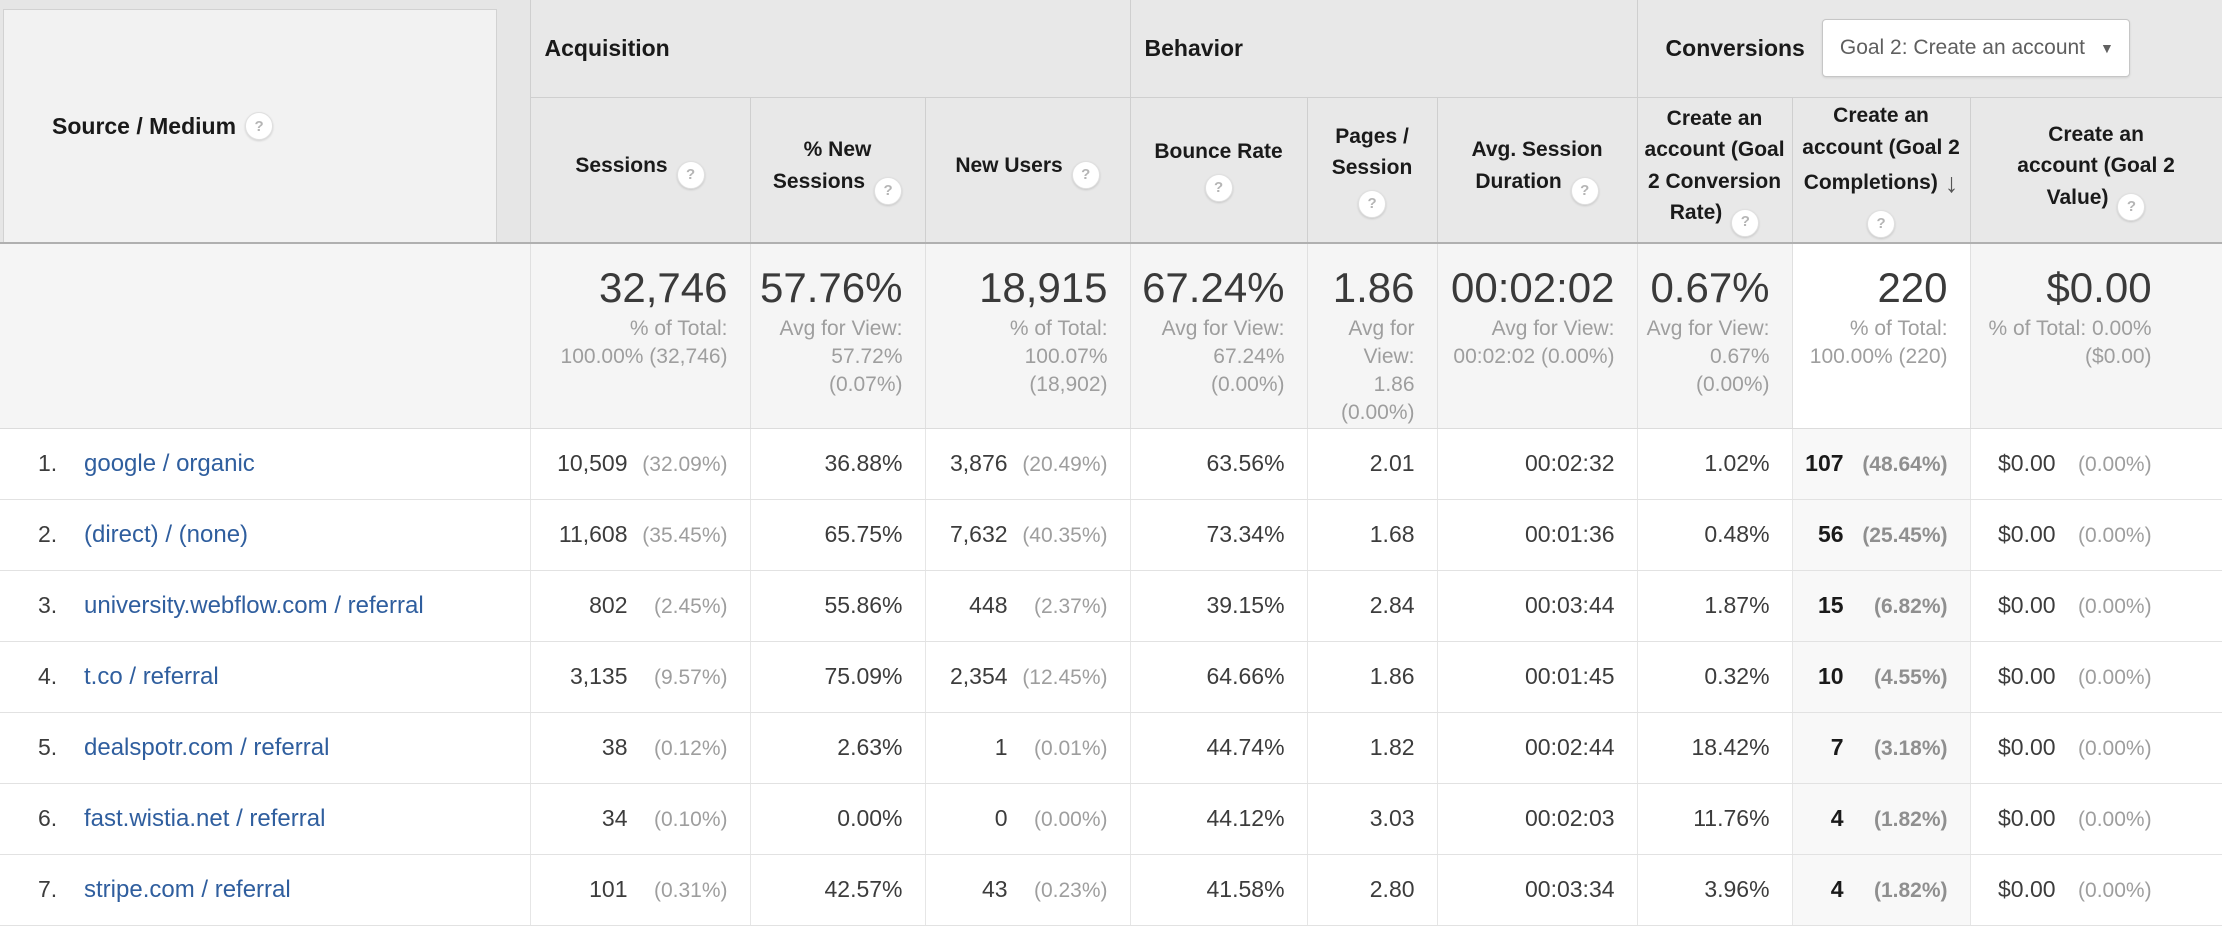  I want to click on metric-value: 15, so click(1830, 605).